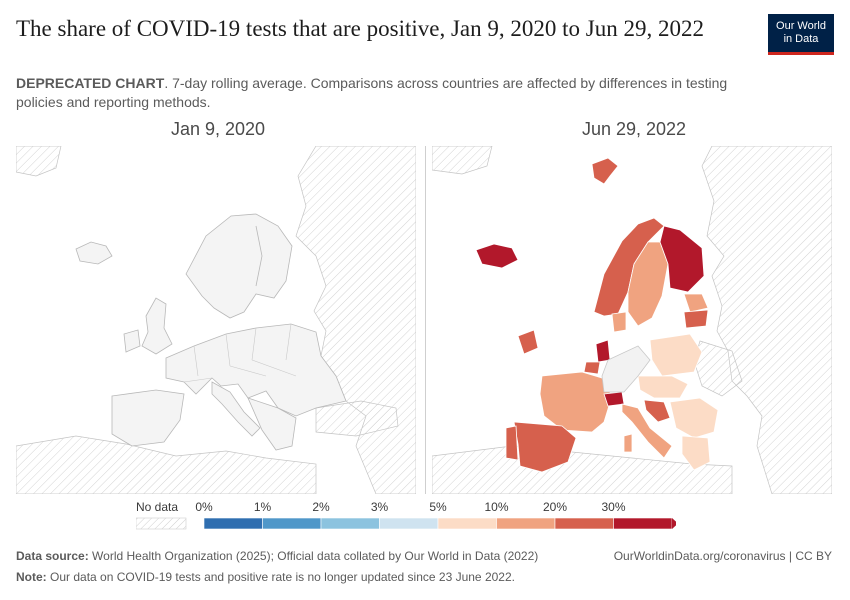  What do you see at coordinates (157, 326) in the screenshot?
I see `britain-shape` at bounding box center [157, 326].